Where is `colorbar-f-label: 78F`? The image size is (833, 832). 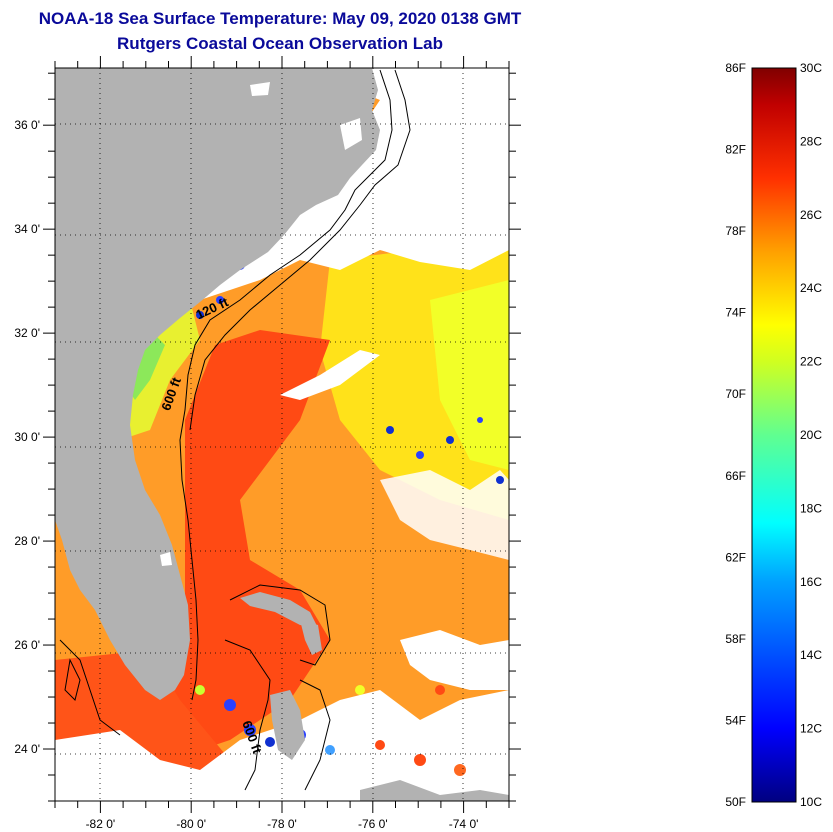 colorbar-f-label: 78F is located at coordinates (735, 231).